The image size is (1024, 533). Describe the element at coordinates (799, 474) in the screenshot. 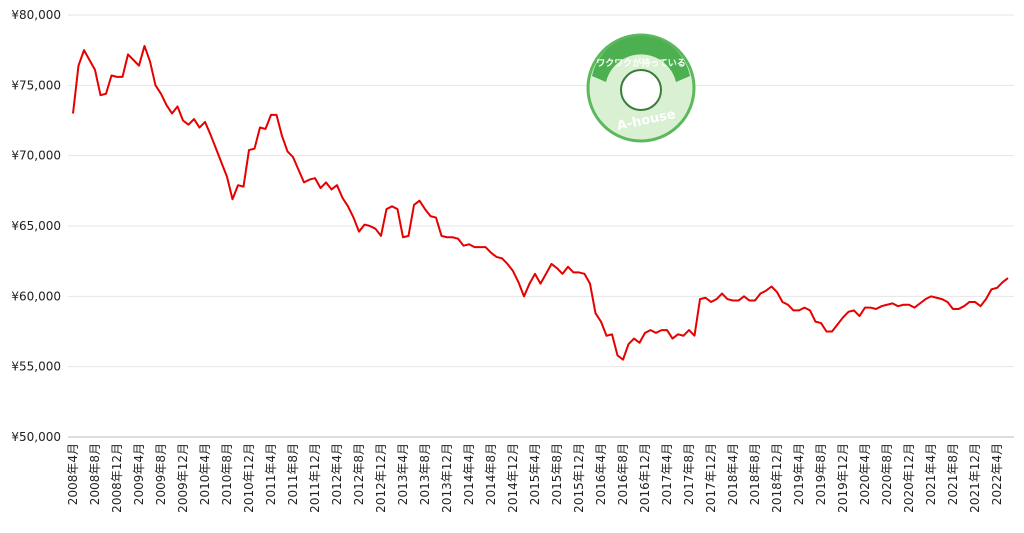

I see `x-tick-label: 2019年4月` at that location.